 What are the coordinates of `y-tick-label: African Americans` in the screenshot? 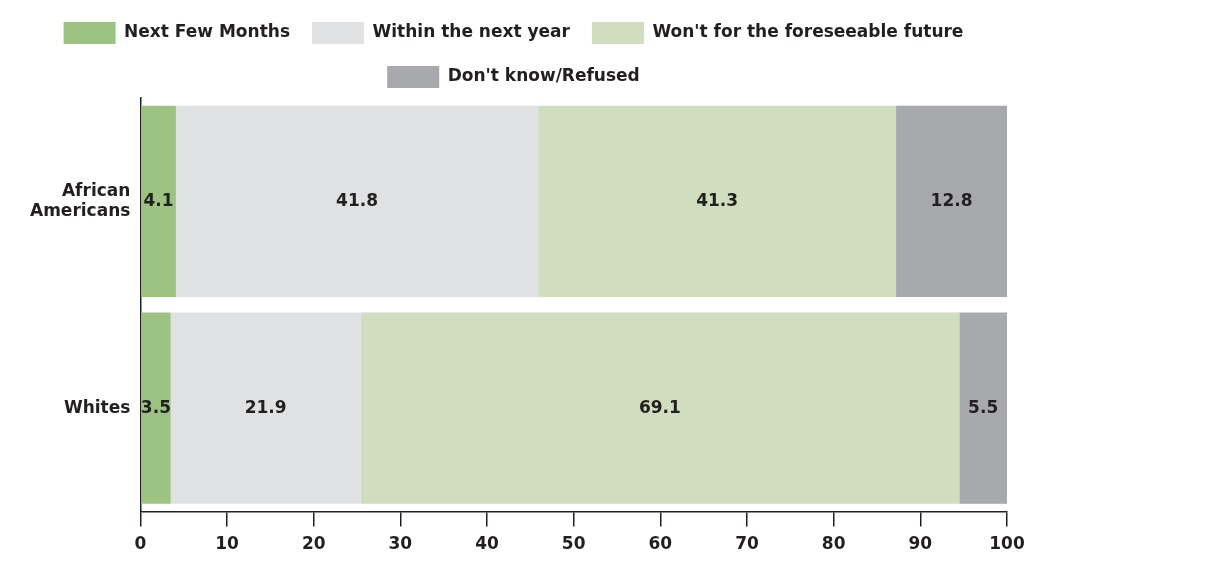 It's located at (80, 200).